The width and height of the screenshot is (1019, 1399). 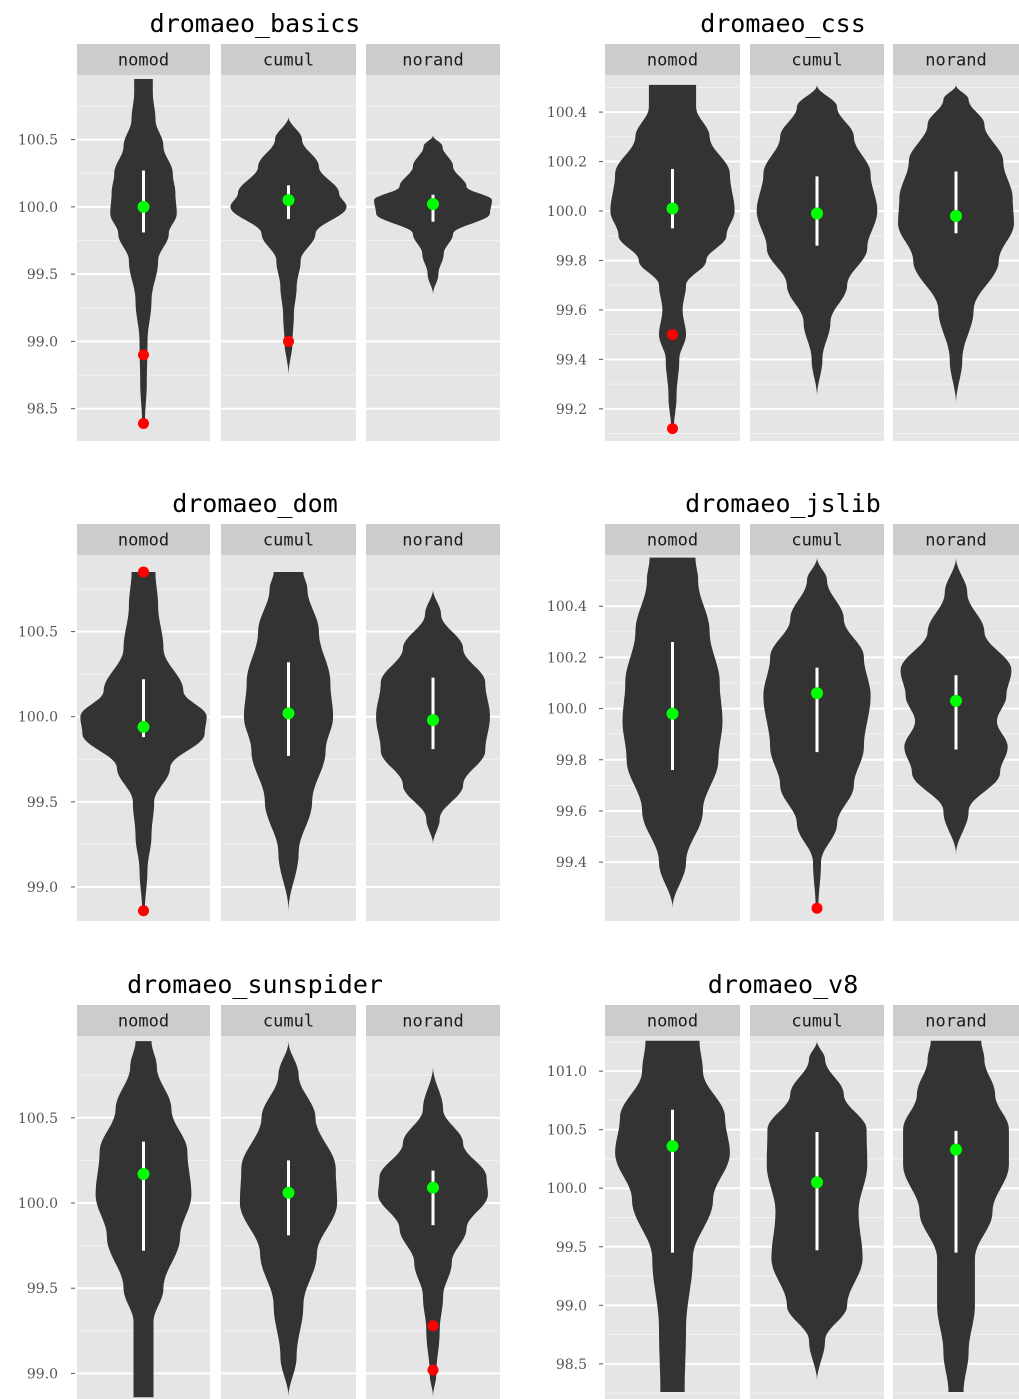 What do you see at coordinates (42, 410) in the screenshot?
I see `y-tick-label: 98.5` at bounding box center [42, 410].